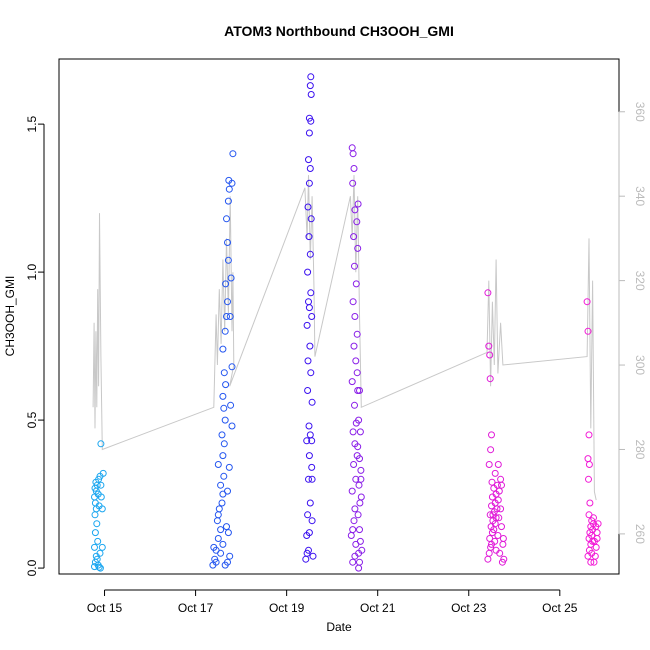 This screenshot has height=650, width=650. What do you see at coordinates (640, 112) in the screenshot?
I see `secondary-y-tick-label: 360` at bounding box center [640, 112].